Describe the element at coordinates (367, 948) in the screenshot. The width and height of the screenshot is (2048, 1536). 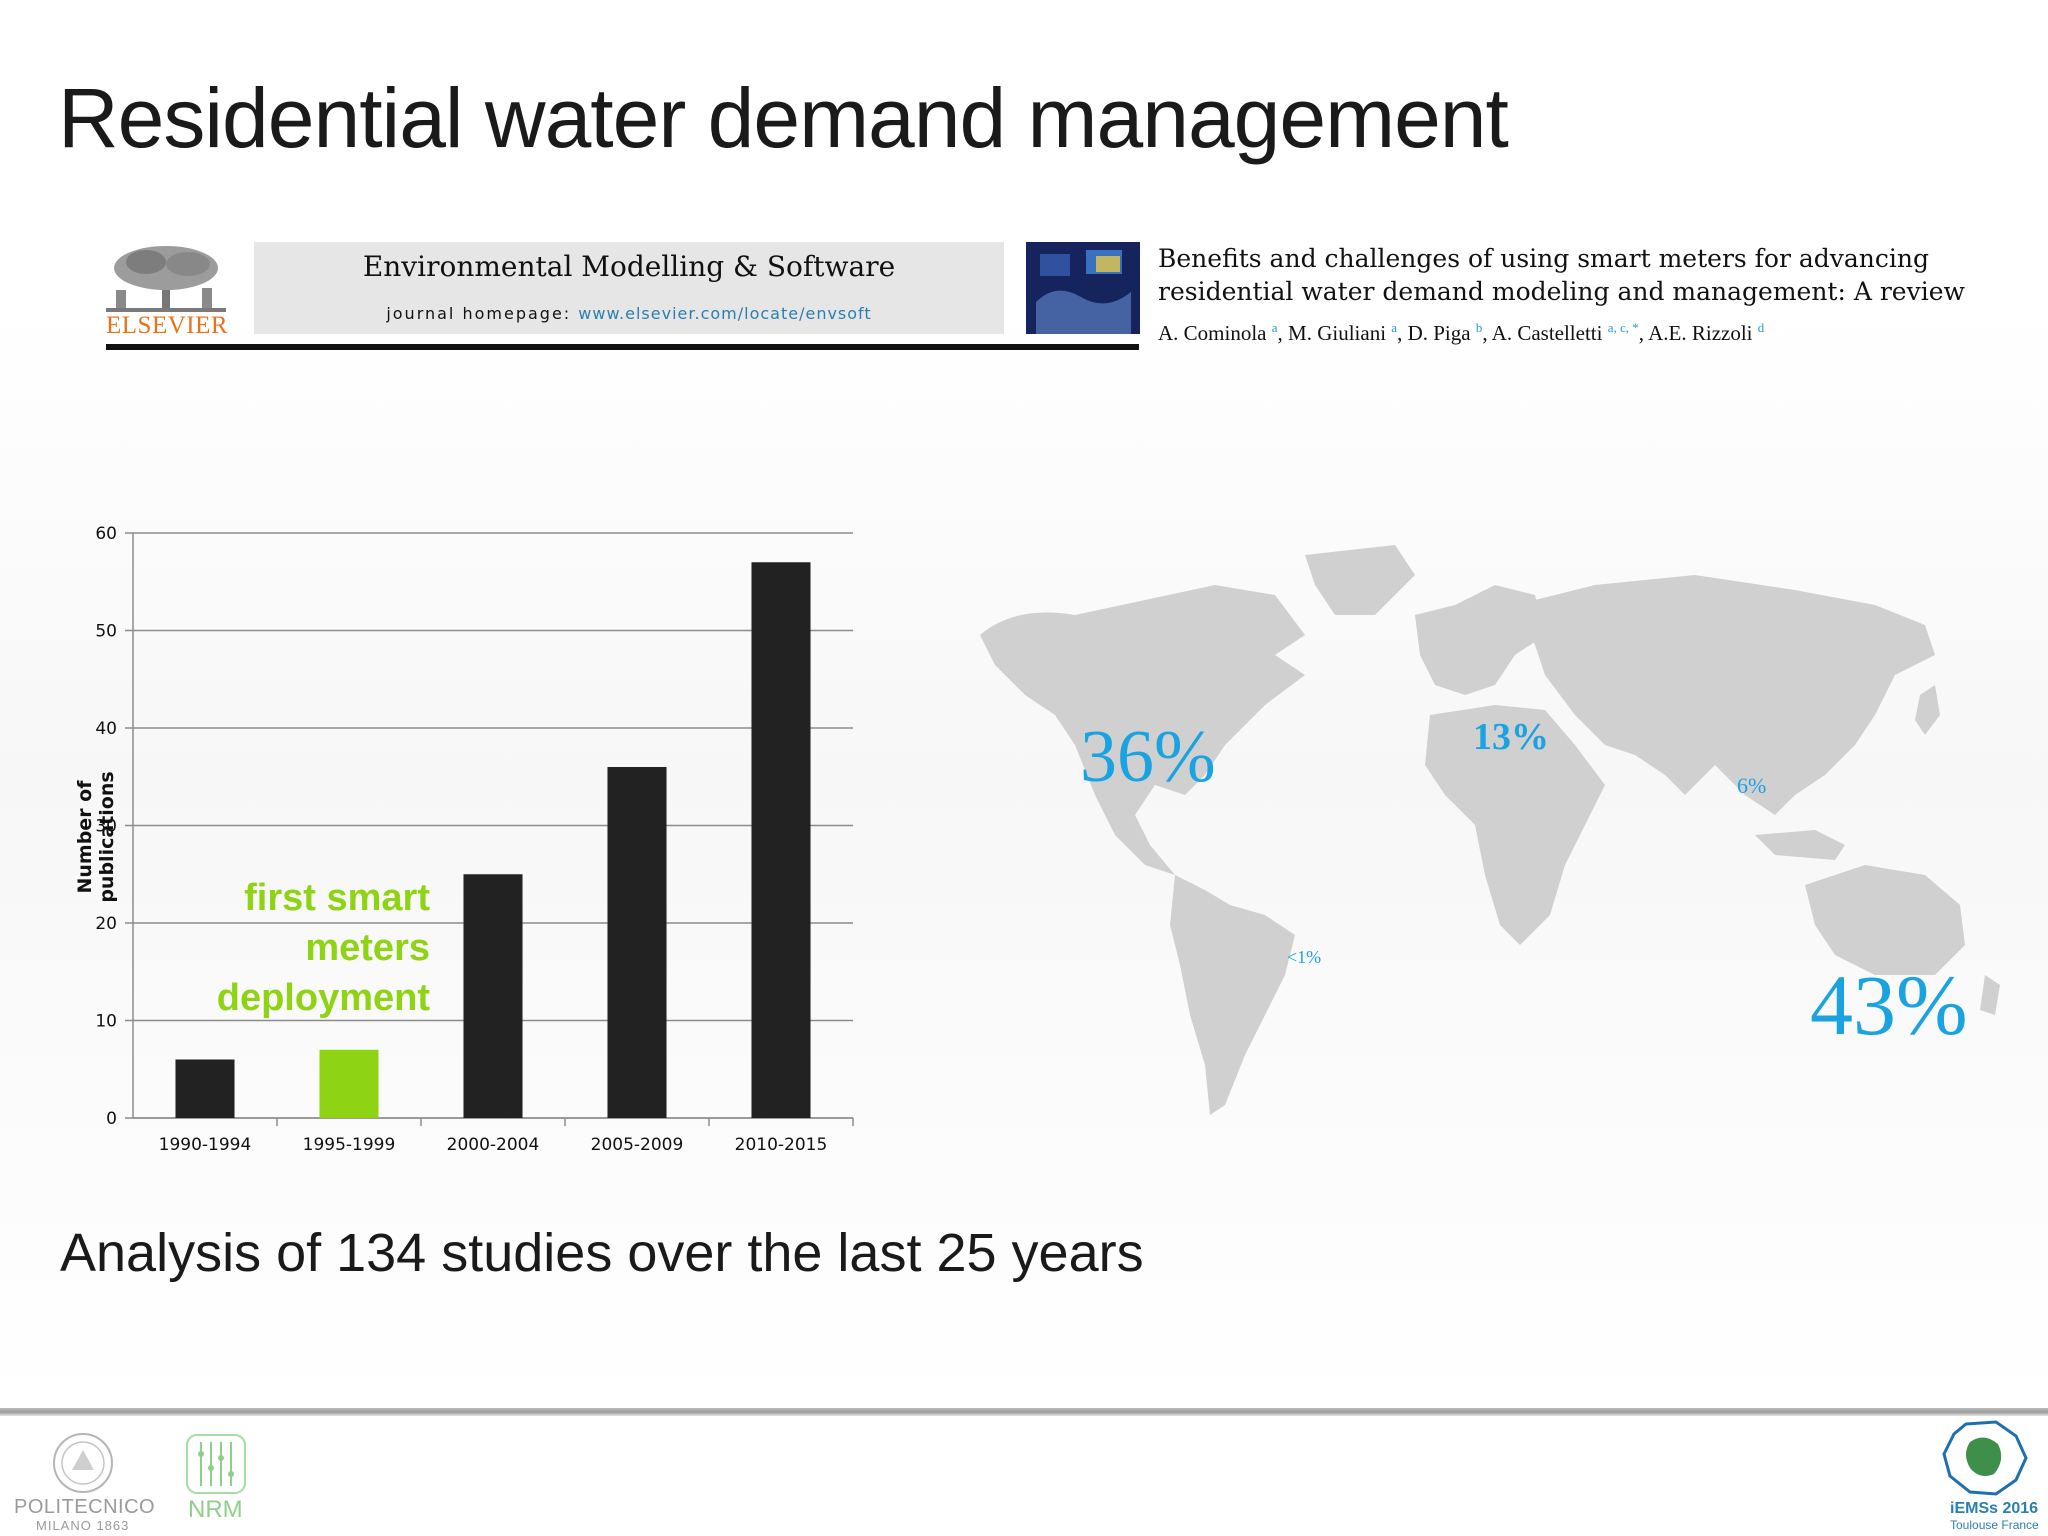
I see `annotation-line: meters` at that location.